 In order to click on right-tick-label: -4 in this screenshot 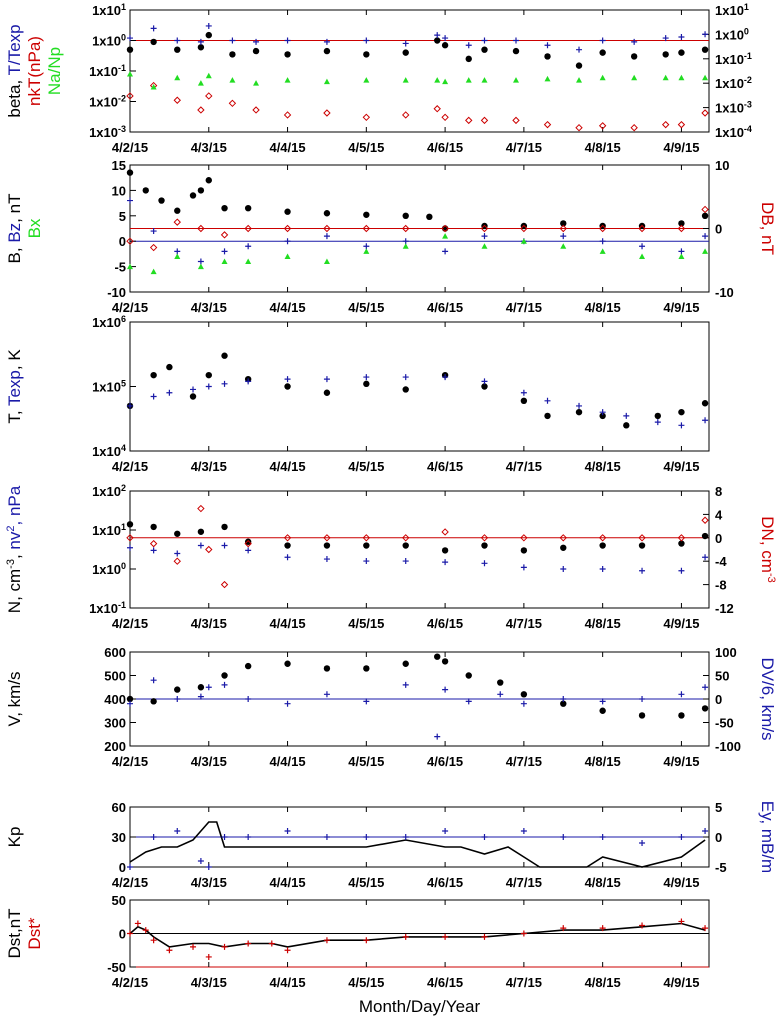, I will do `click(721, 561)`.